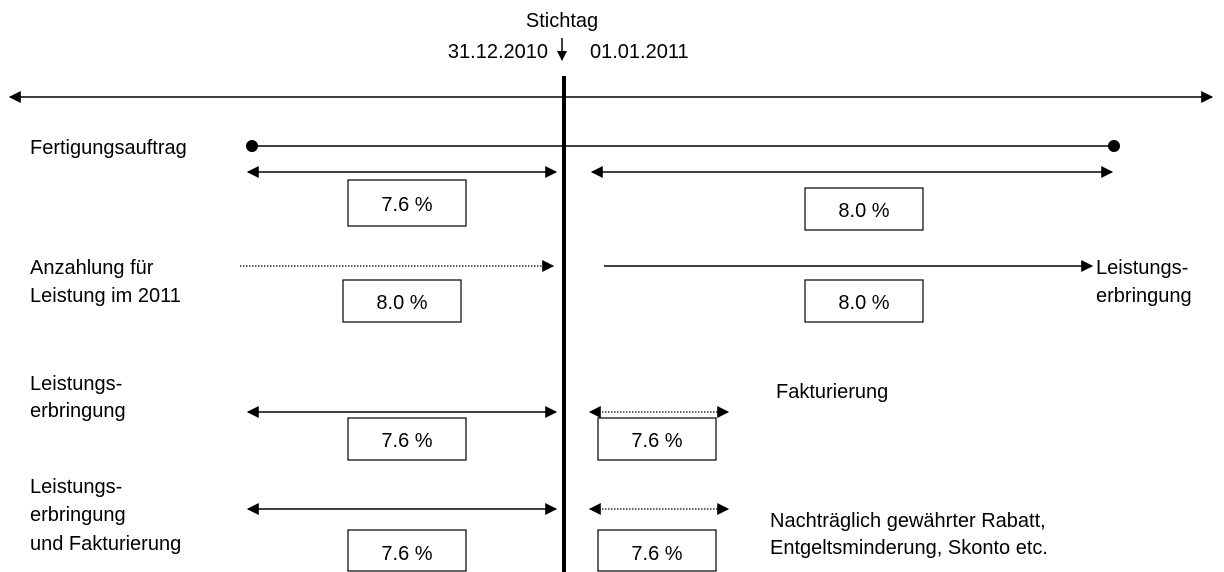 This screenshot has height=572, width=1224. Describe the element at coordinates (108, 148) in the screenshot. I see `row-label: Fertigungsauftrag` at that location.